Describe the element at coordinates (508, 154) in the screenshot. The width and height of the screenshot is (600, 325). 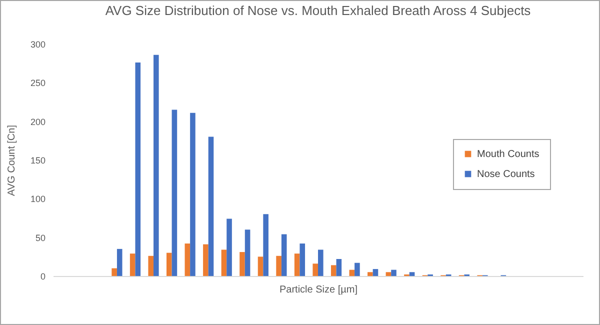
I see `legend-label: Mouth Counts` at that location.